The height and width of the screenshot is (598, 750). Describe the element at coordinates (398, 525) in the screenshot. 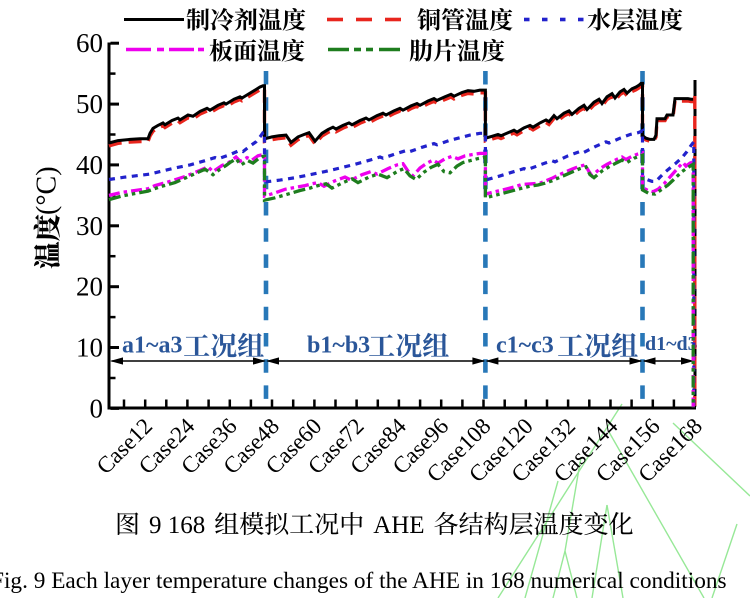

I see `svg-text: AHE` at that location.